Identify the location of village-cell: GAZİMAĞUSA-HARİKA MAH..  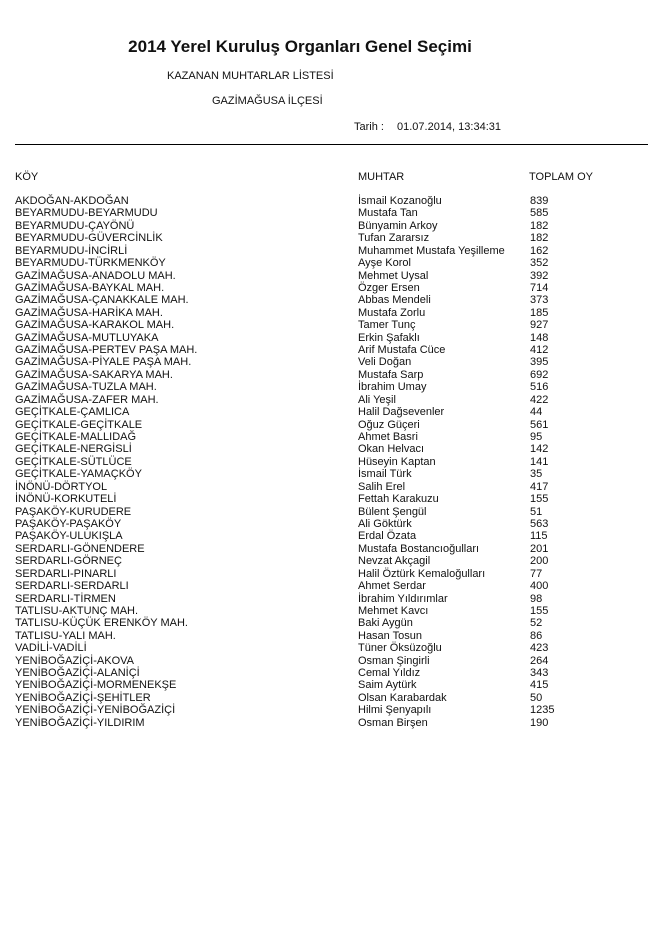
(89, 312).